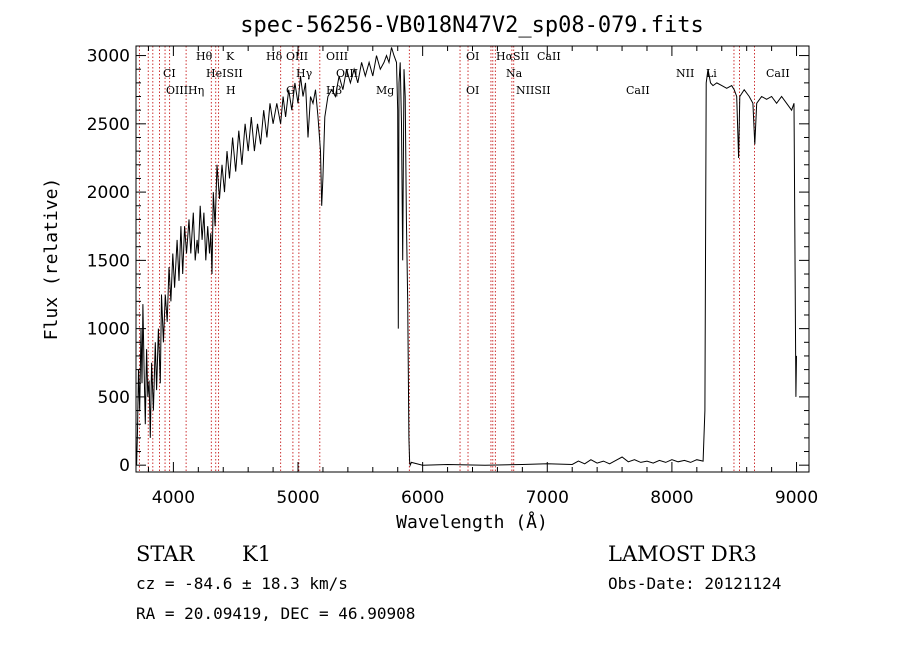 The width and height of the screenshot is (900, 649). I want to click on y-tick-label: 2500, so click(108, 125).